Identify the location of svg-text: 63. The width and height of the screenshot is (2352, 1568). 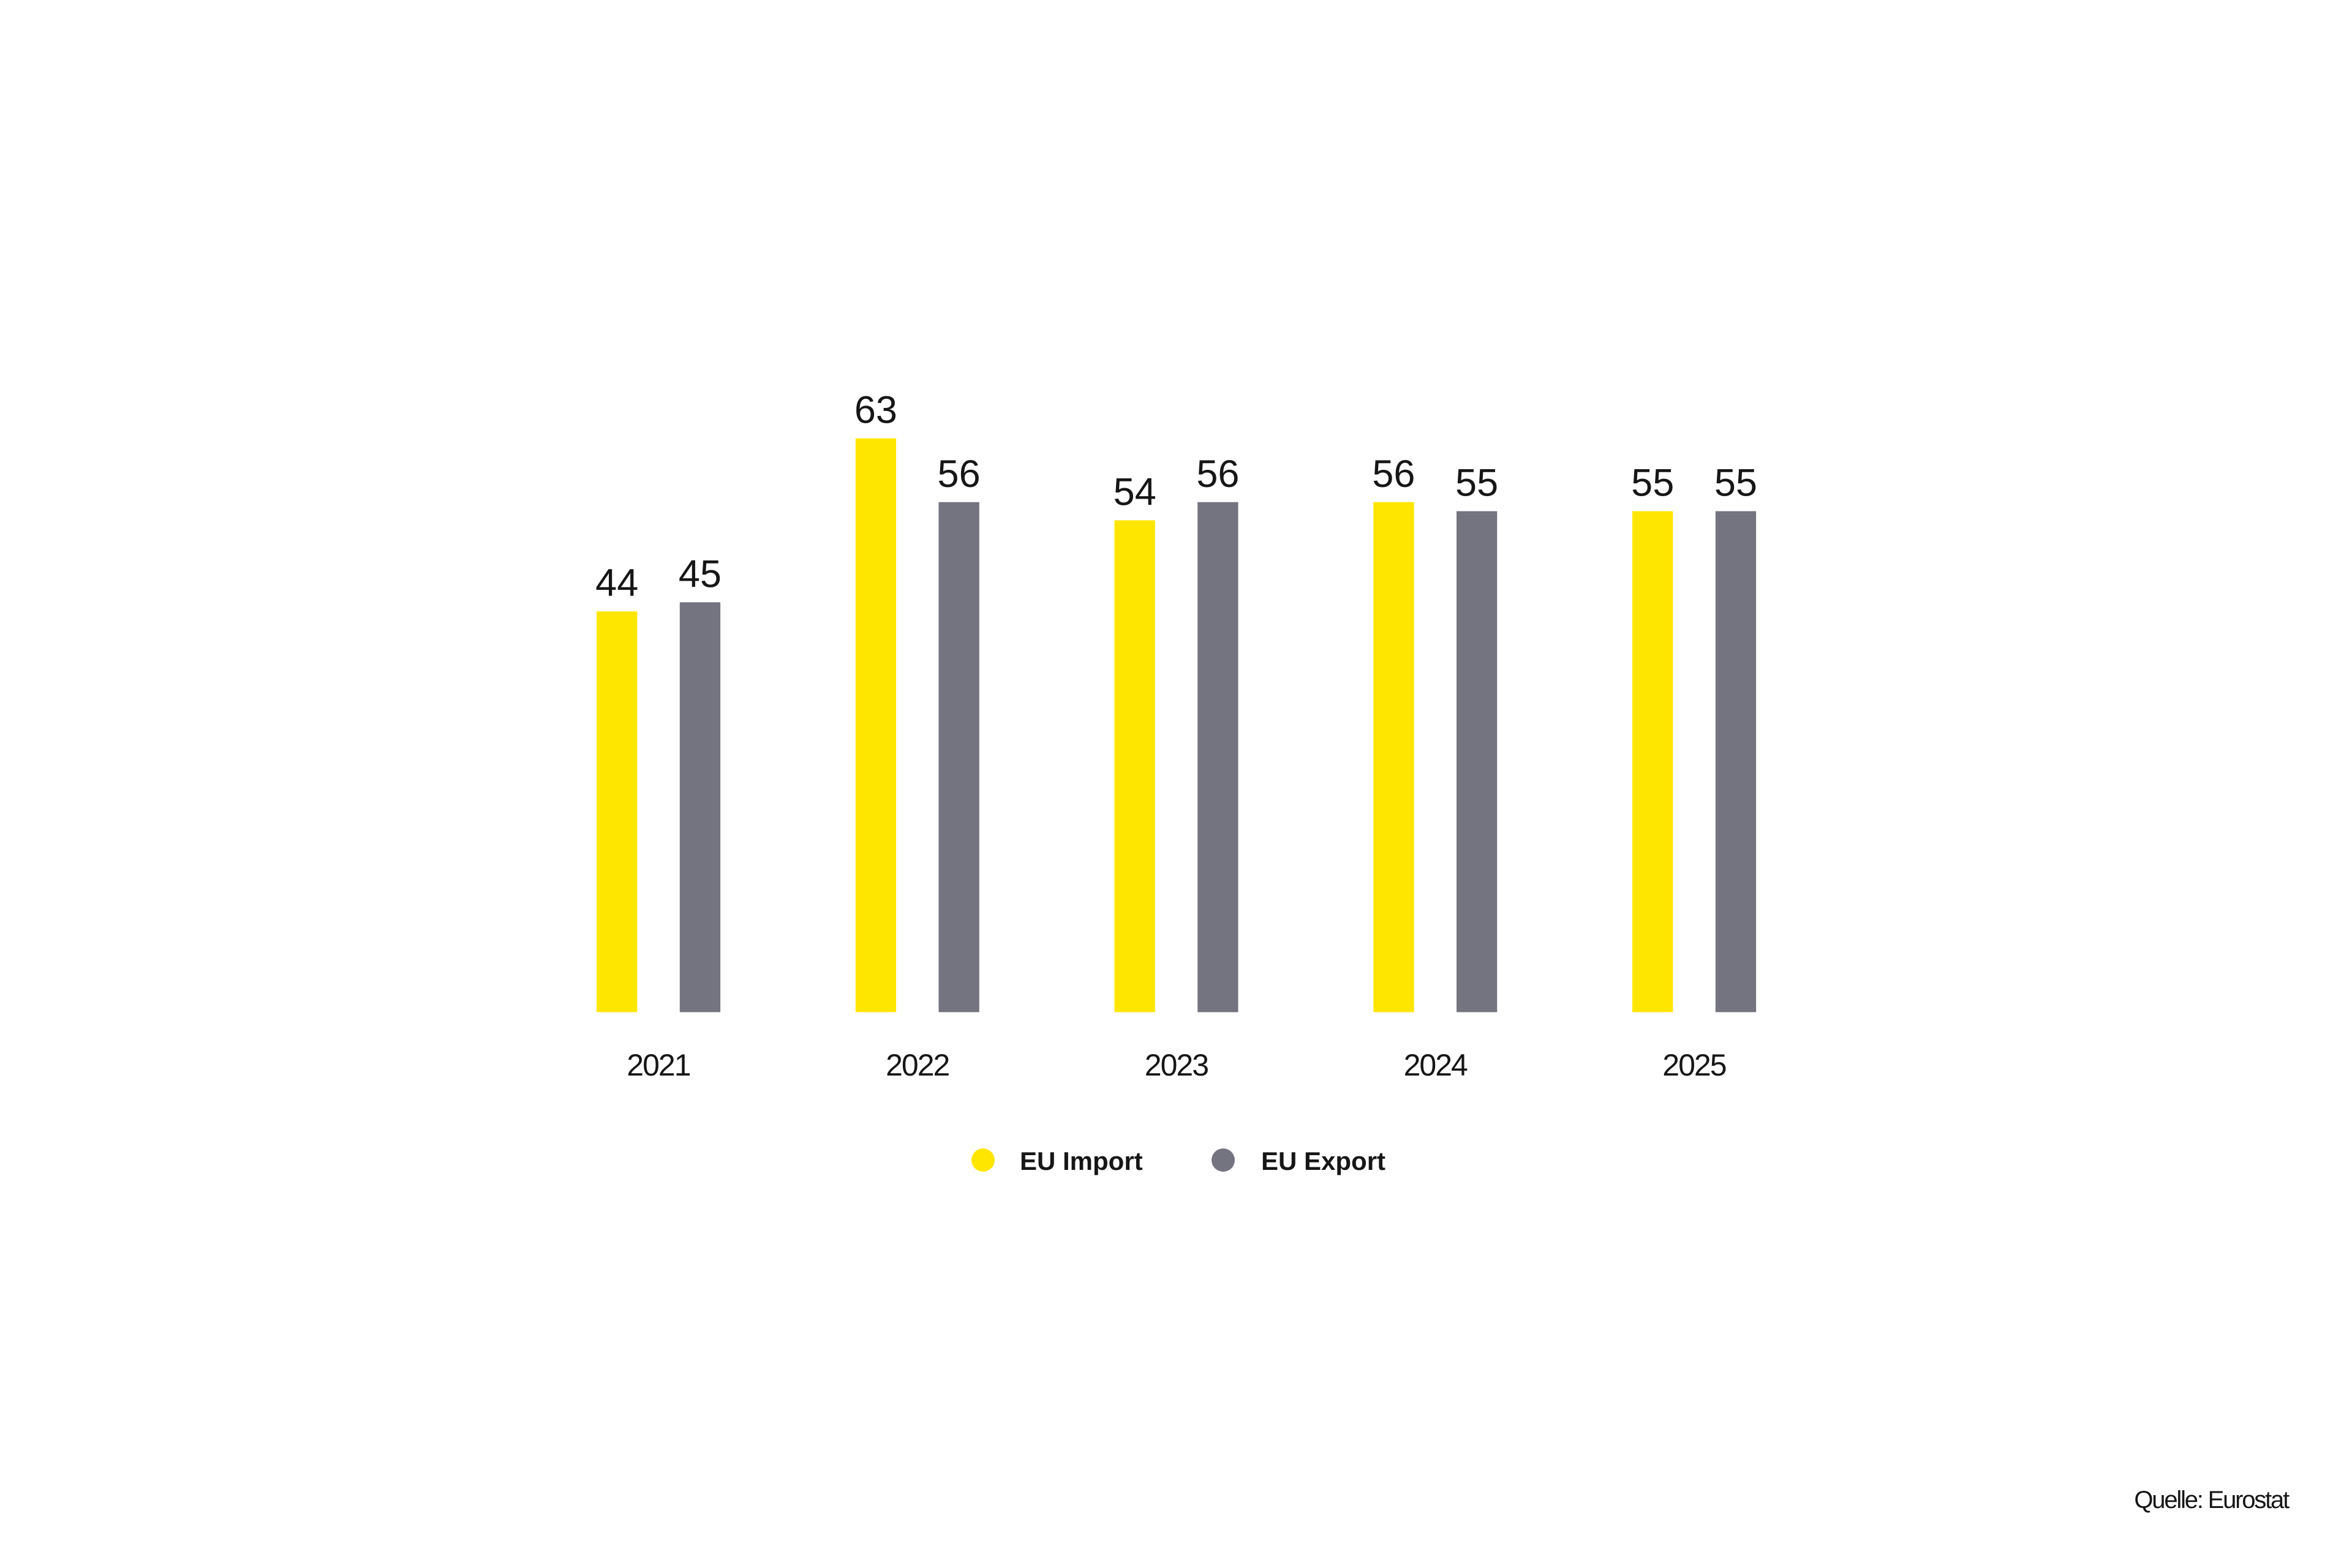
(876, 411).